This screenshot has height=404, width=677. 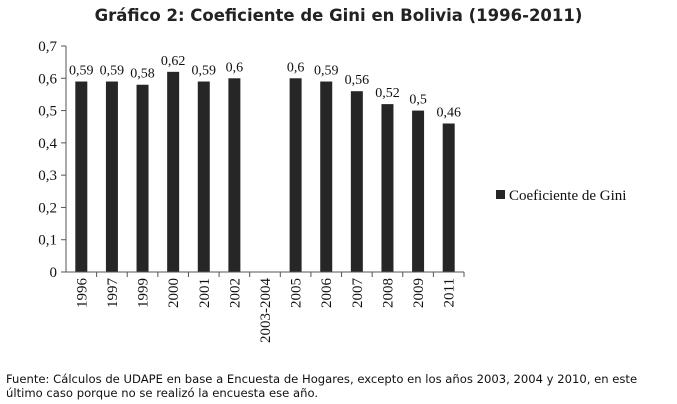 What do you see at coordinates (297, 293) in the screenshot?
I see `x-tick-label: 2005` at bounding box center [297, 293].